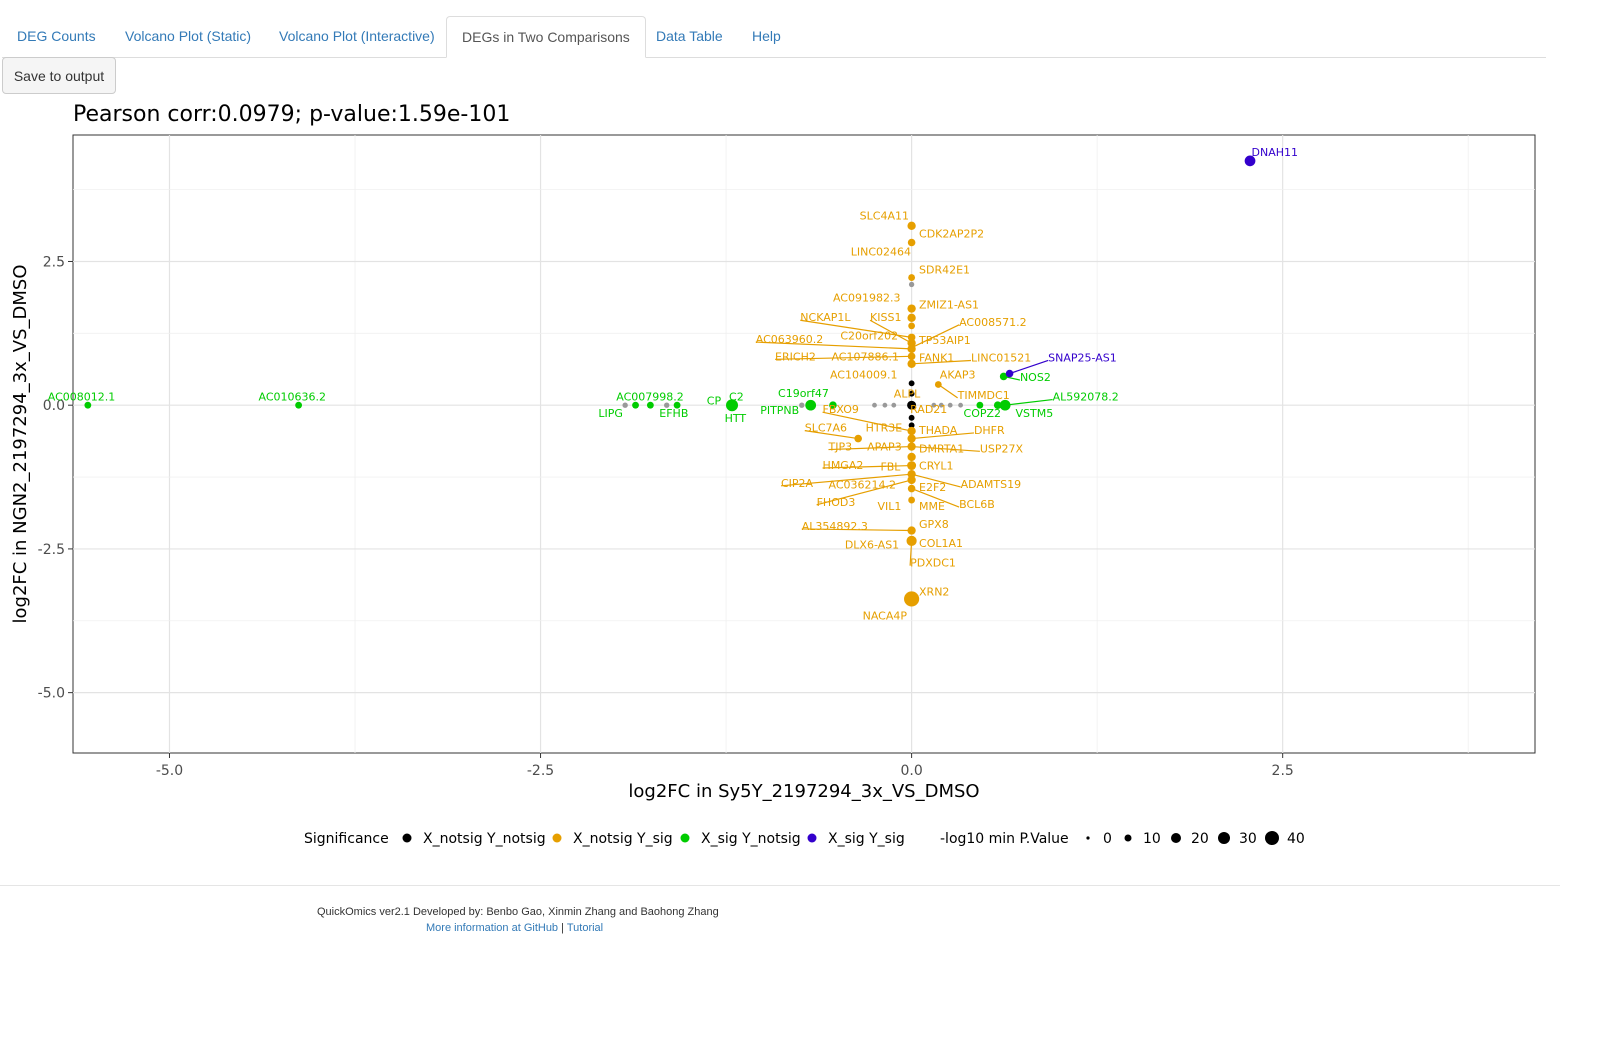 This screenshot has width=1624, height=1061. What do you see at coordinates (795, 356) in the screenshot?
I see `gene-label: ERICH2` at bounding box center [795, 356].